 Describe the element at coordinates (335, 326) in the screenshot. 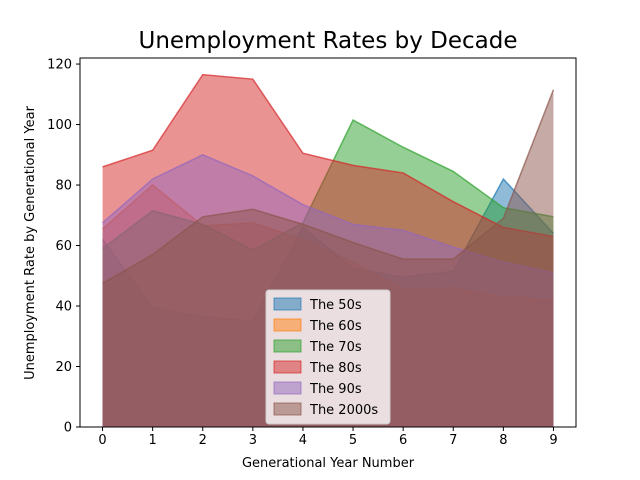

I see `legend-label: The 60s` at that location.